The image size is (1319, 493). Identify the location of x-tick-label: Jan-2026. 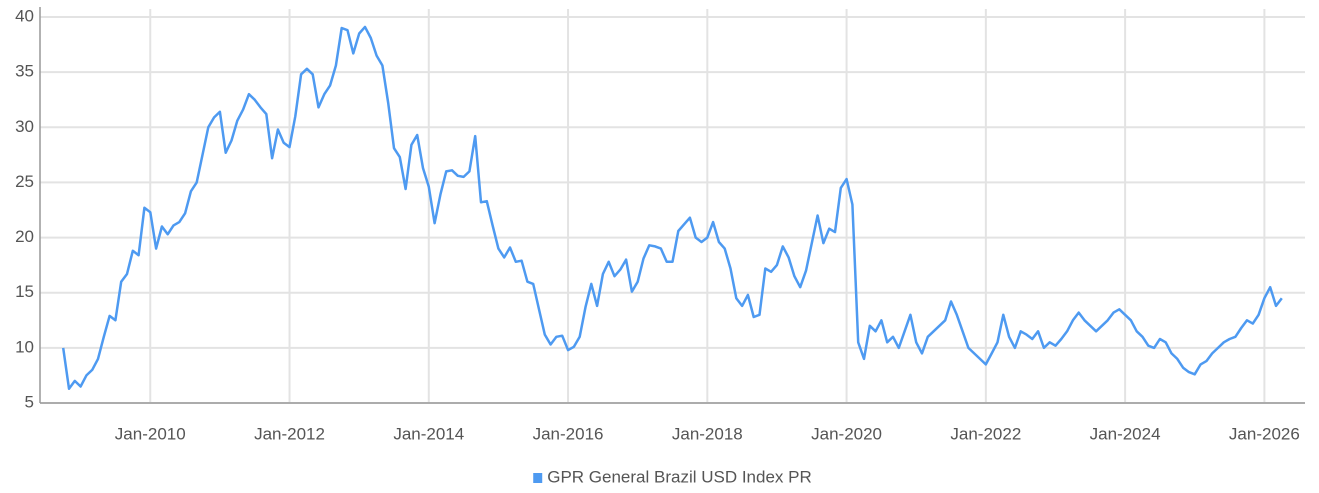
(1264, 433).